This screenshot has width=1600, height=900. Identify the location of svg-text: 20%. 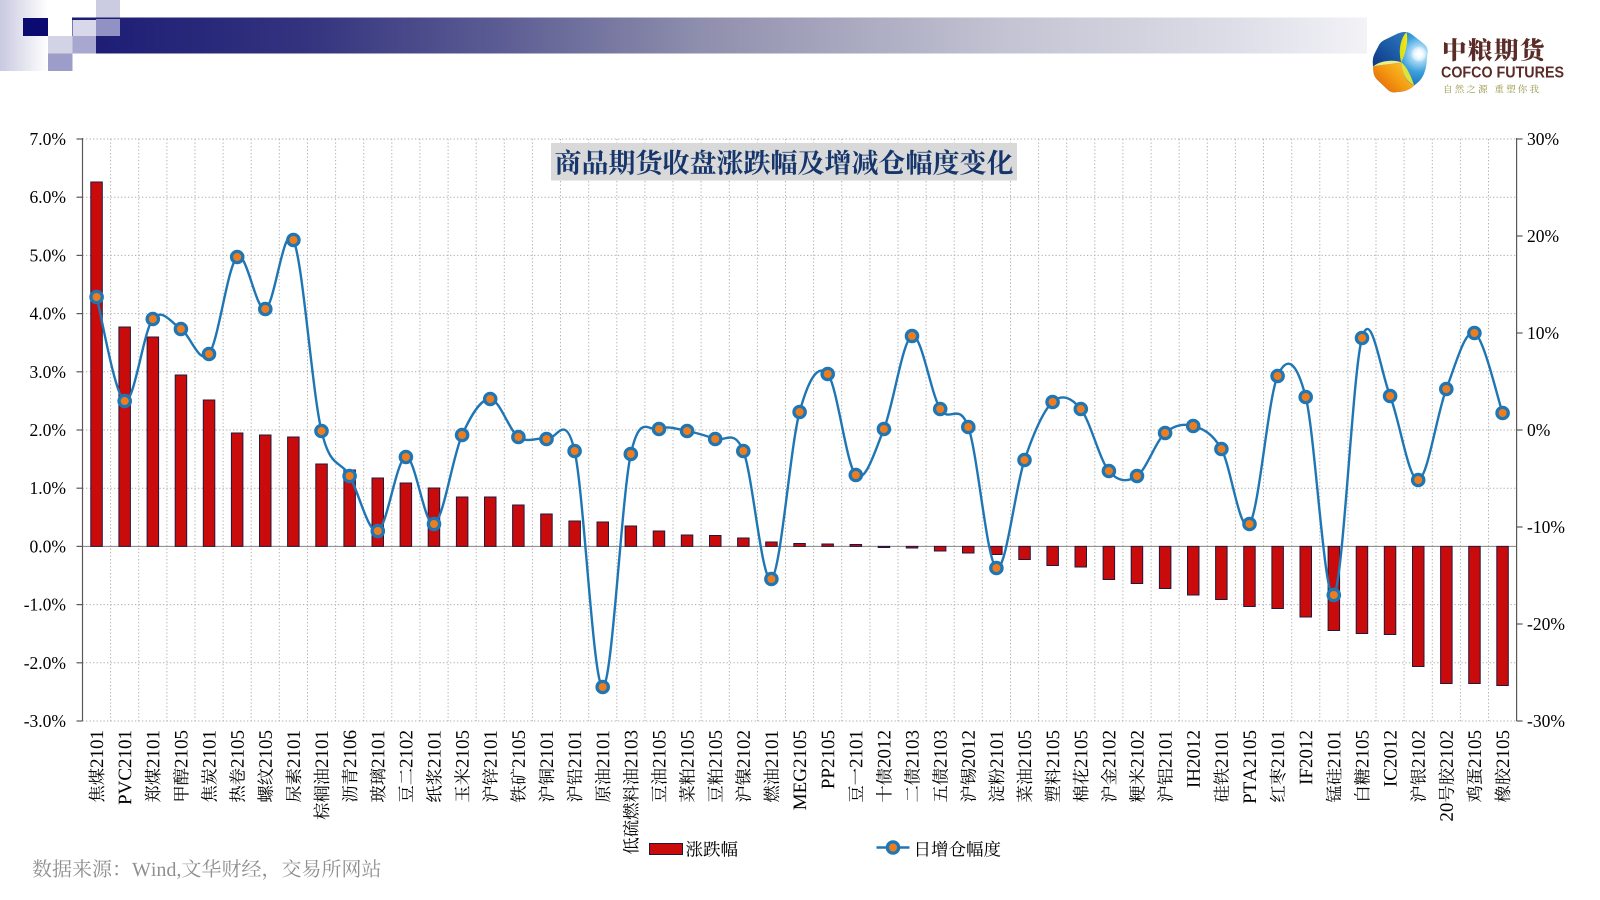
(1543, 236).